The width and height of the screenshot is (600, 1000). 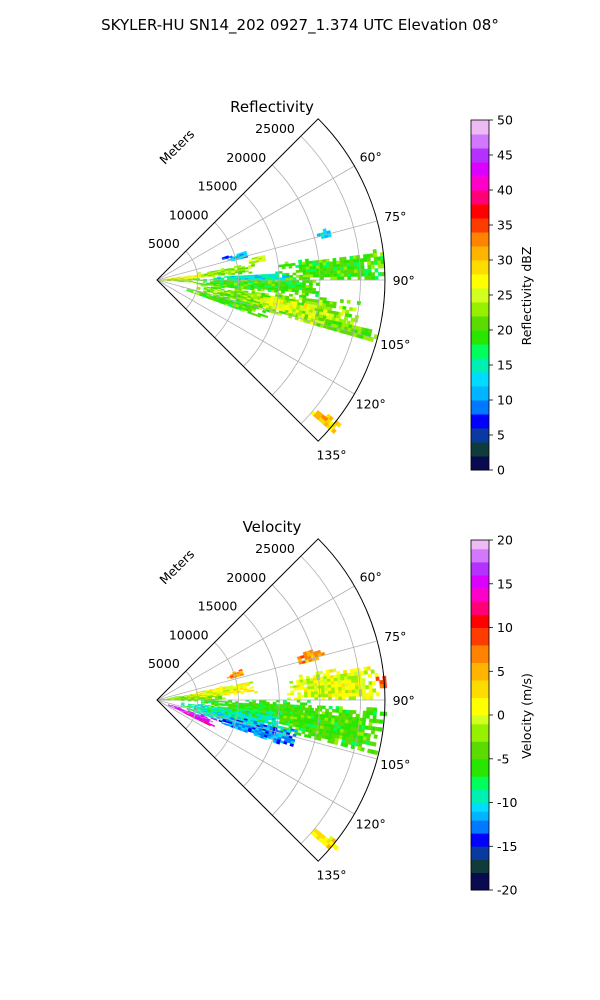 I want to click on reflectivity-colorbar-swatch, so click(x=480, y=435).